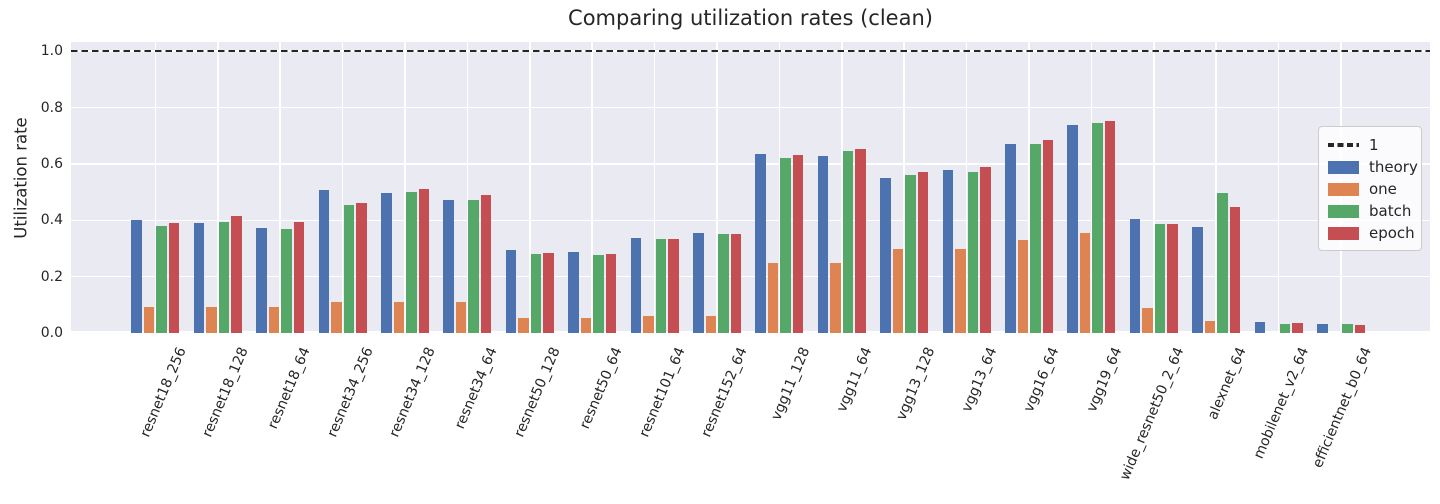  I want to click on legend-item-theory: theory, so click(1373, 167).